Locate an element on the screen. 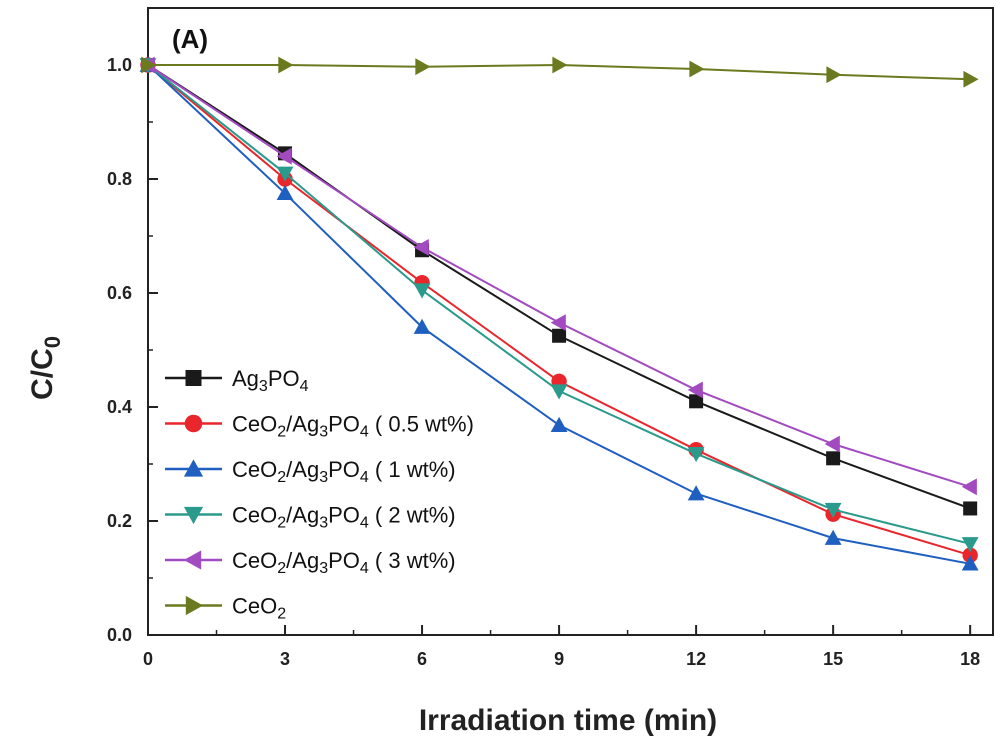 The width and height of the screenshot is (1000, 746). x-tick-label: 18 is located at coordinates (970, 659).